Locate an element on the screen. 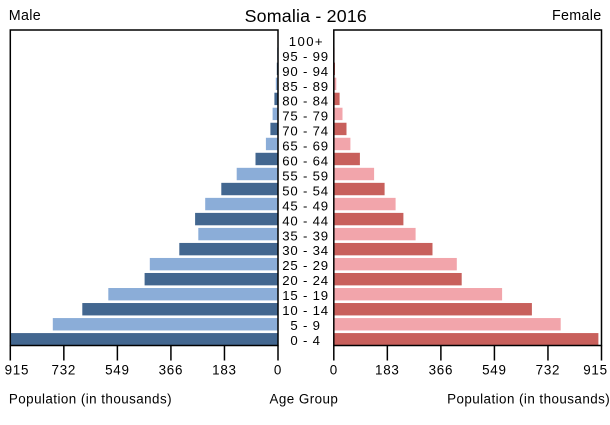  svg-text: 20 - 24 is located at coordinates (305, 280).